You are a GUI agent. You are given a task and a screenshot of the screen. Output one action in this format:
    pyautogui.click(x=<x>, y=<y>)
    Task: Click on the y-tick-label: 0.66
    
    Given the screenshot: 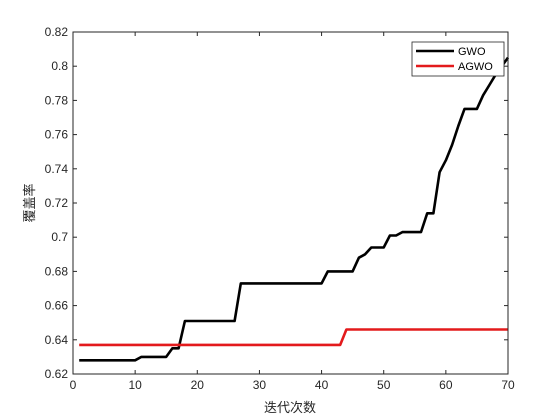 What is the action you would take?
    pyautogui.click(x=57, y=306)
    